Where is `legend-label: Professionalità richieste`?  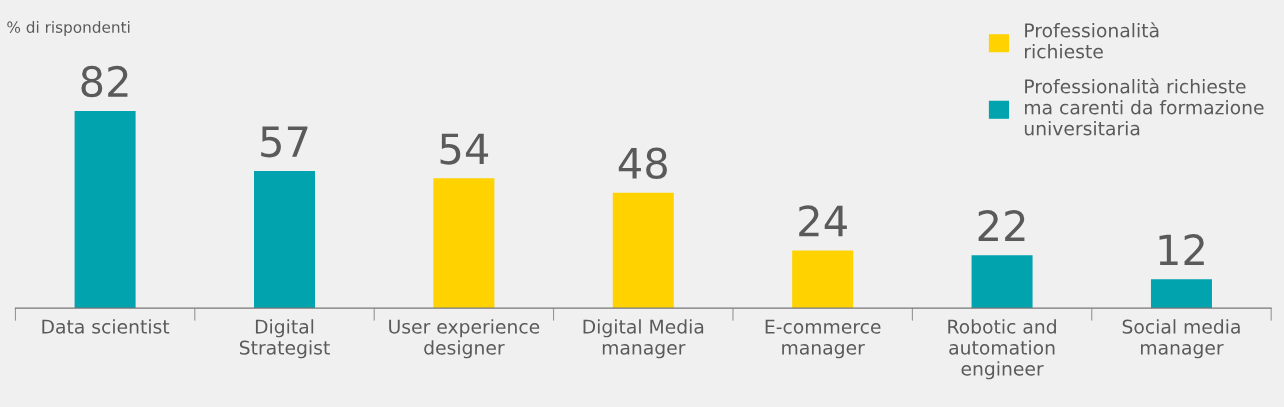 legend-label: Professionalità richieste is located at coordinates (1092, 40).